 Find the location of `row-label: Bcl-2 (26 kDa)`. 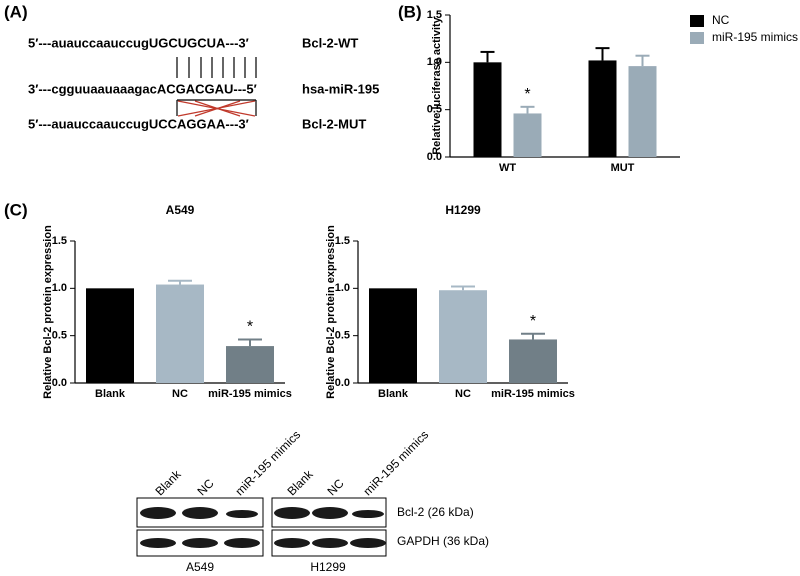

row-label: Bcl-2 (26 kDa) is located at coordinates (435, 512).